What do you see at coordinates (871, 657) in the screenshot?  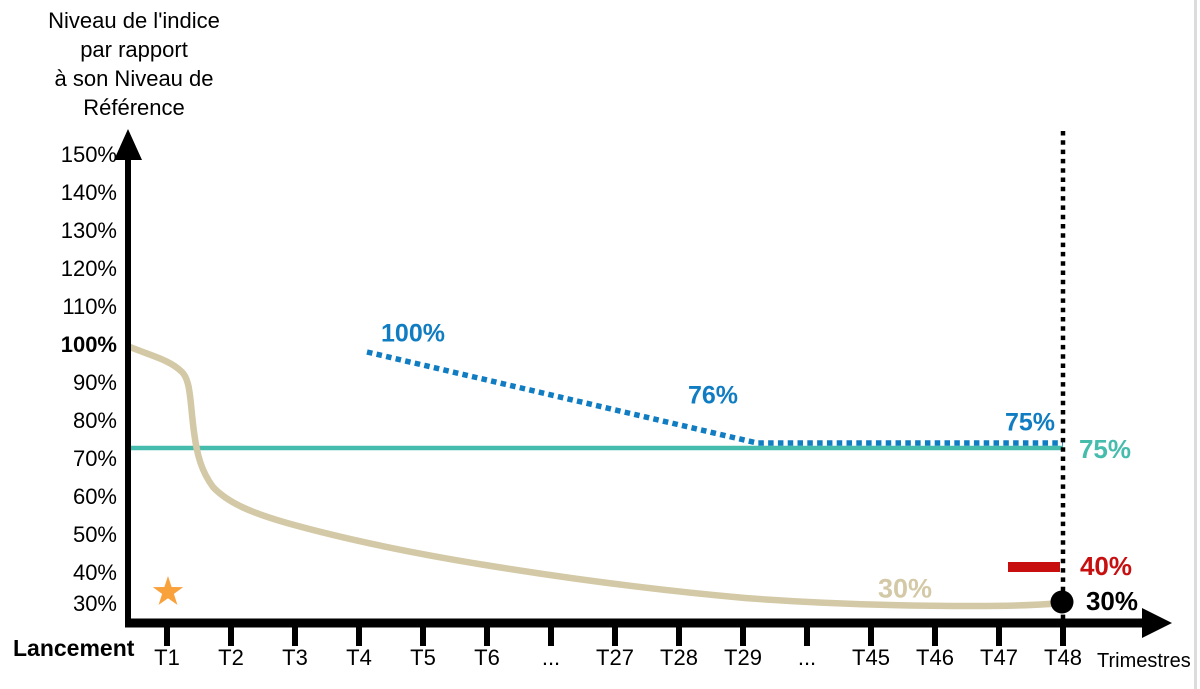 I see `x-tick-label-t45: T45` at bounding box center [871, 657].